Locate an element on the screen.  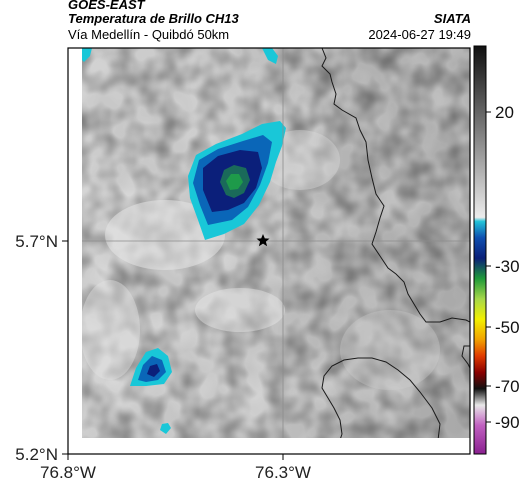
header-org: SIATA is located at coordinates (452, 18).